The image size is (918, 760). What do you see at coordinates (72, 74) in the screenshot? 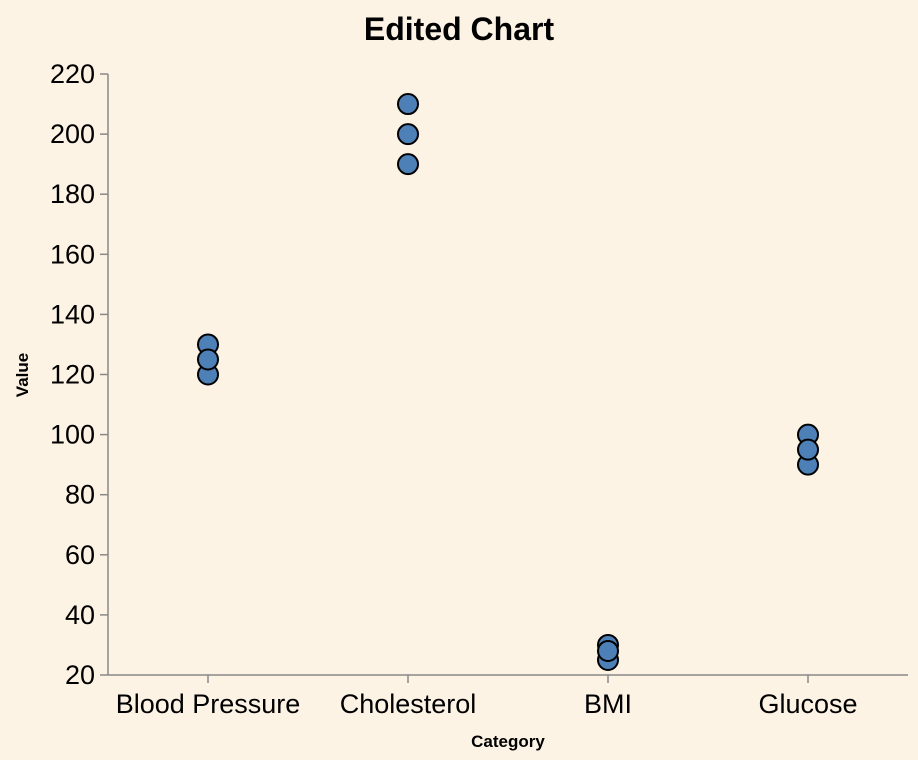
I see `y-tick-label: 220` at bounding box center [72, 74].